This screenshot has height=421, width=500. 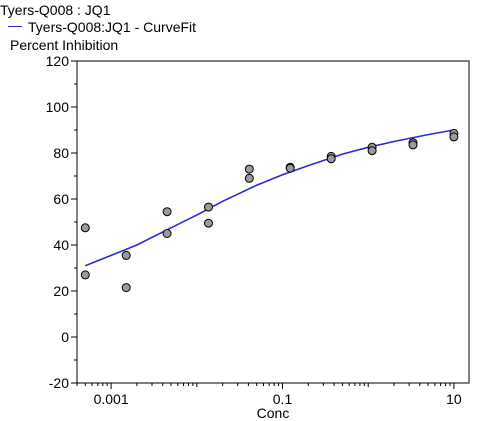 I want to click on y-tick-label: 20, so click(x=61, y=291).